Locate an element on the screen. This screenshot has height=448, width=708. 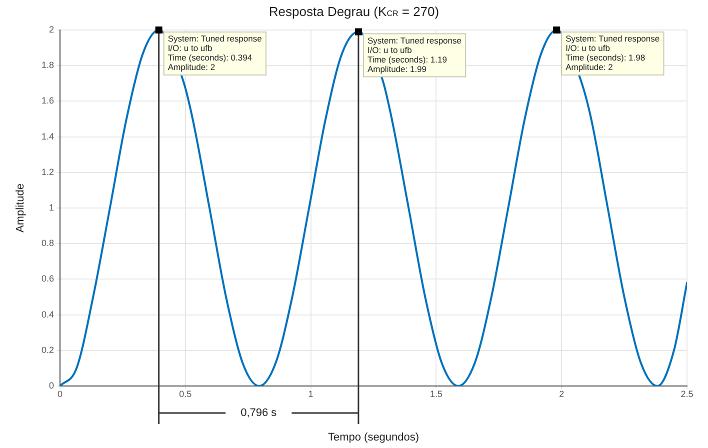
x-tick-label: 2.5 is located at coordinates (687, 393).